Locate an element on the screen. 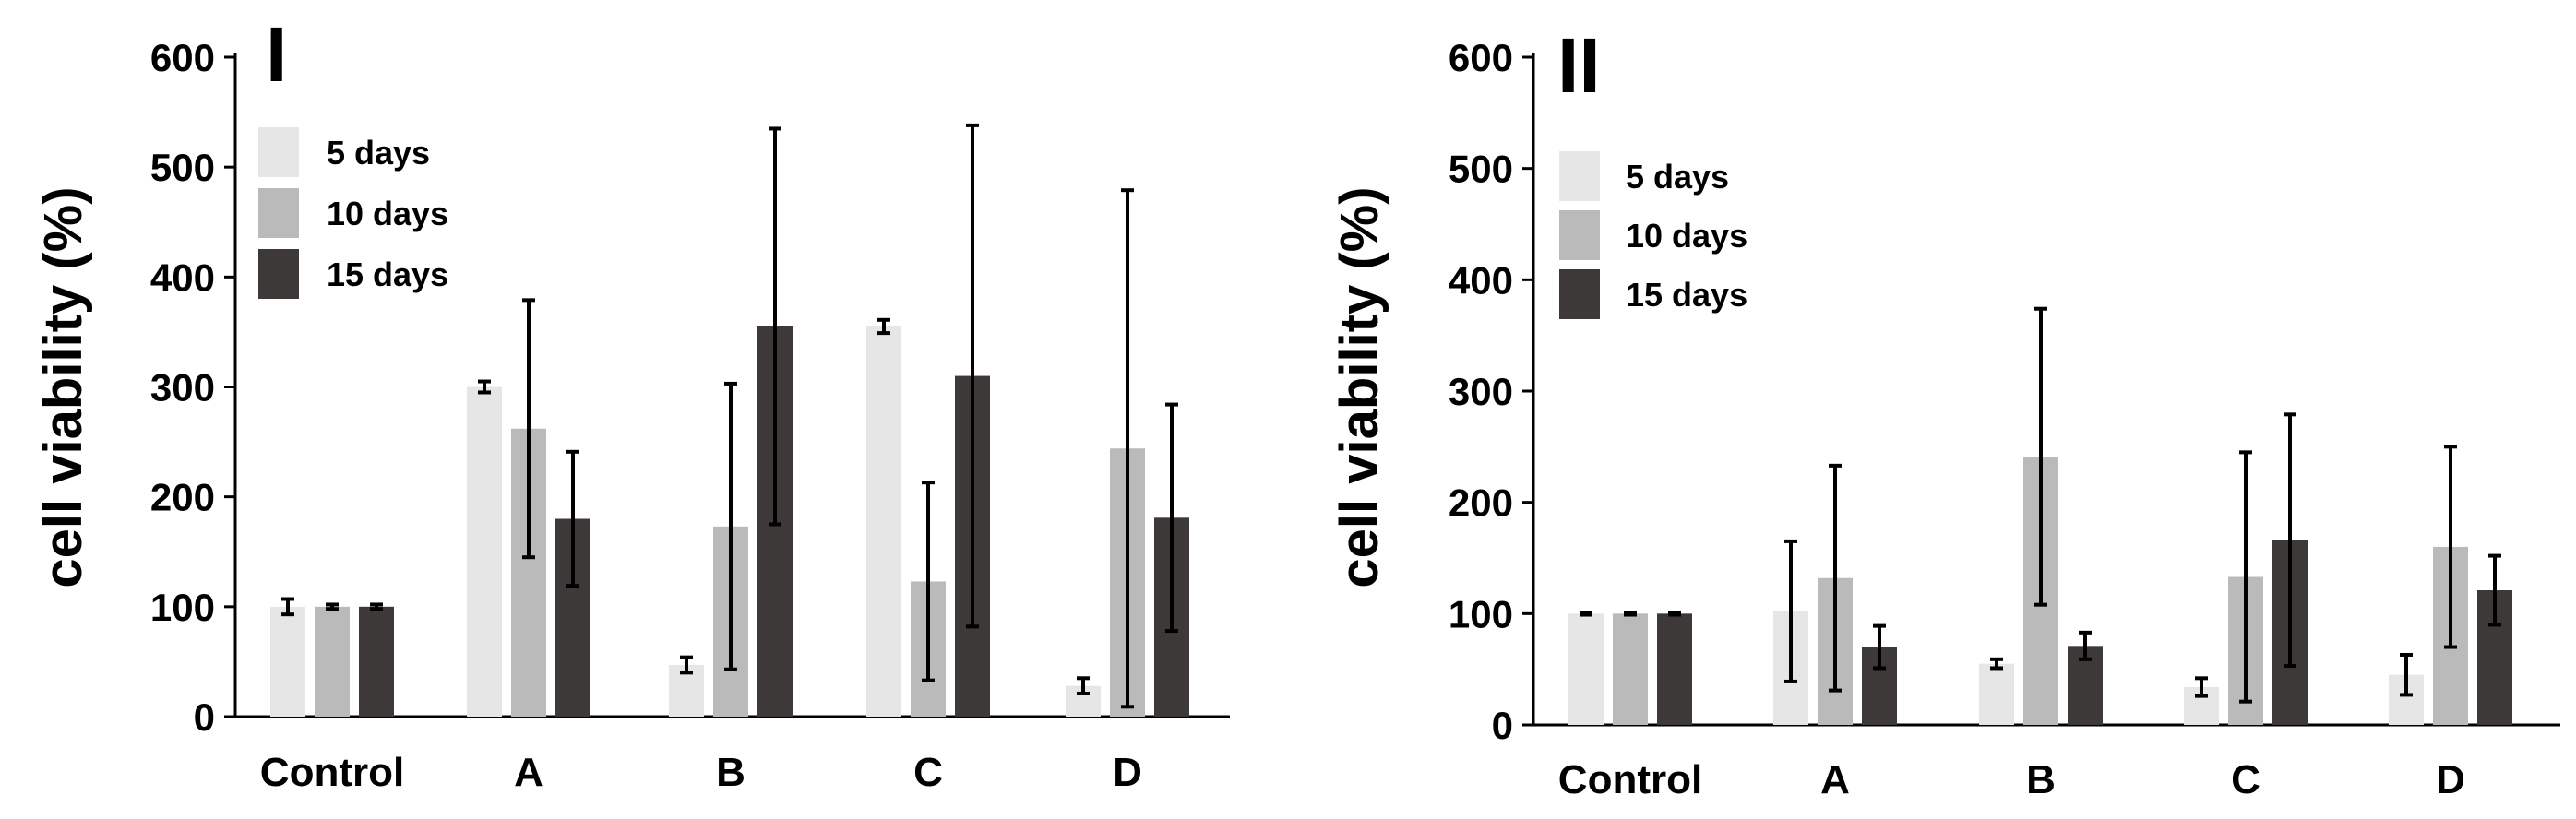  bar-c-5-days is located at coordinates (883, 521).